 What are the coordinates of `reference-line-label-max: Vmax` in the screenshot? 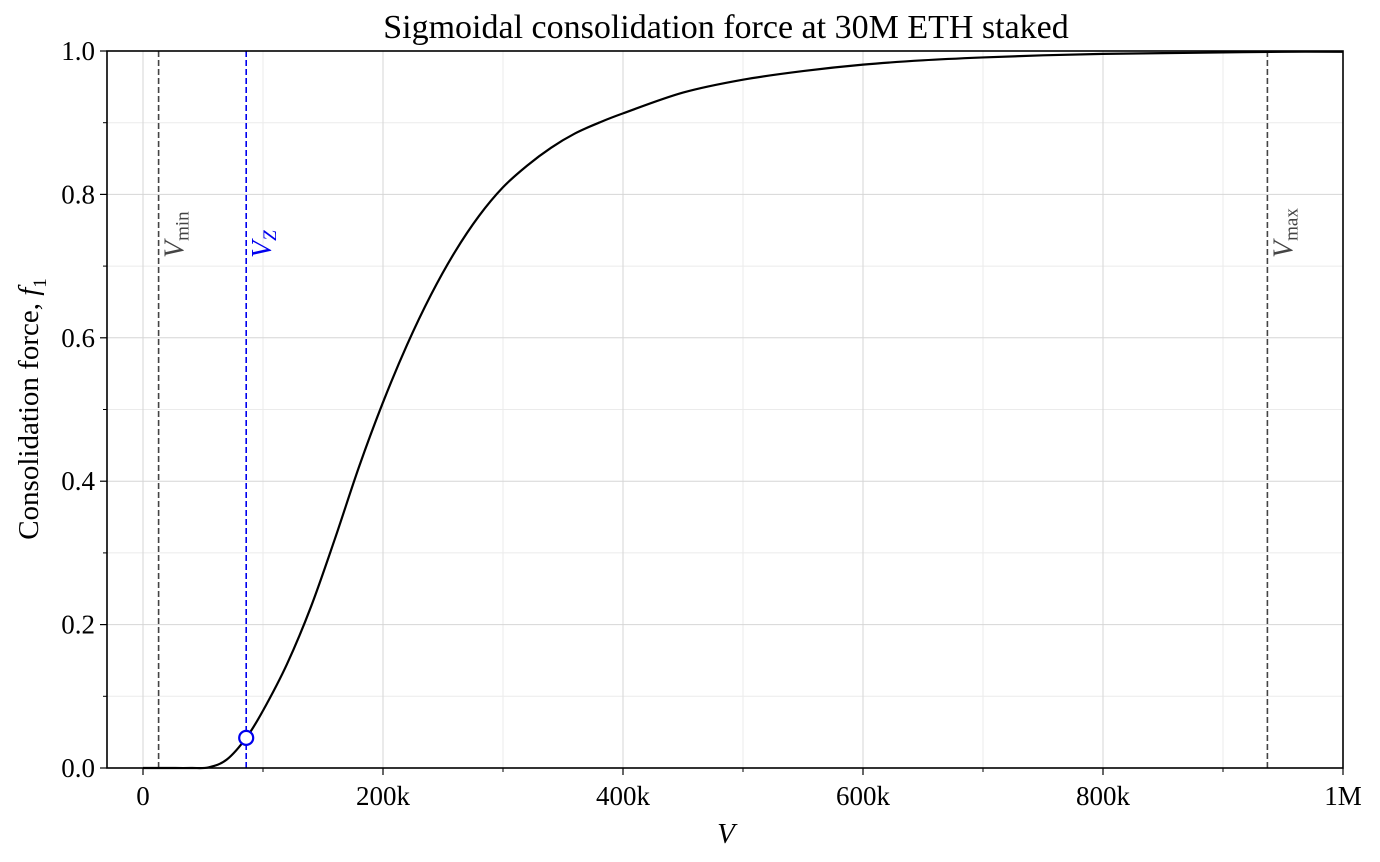 It's located at (1285, 233).